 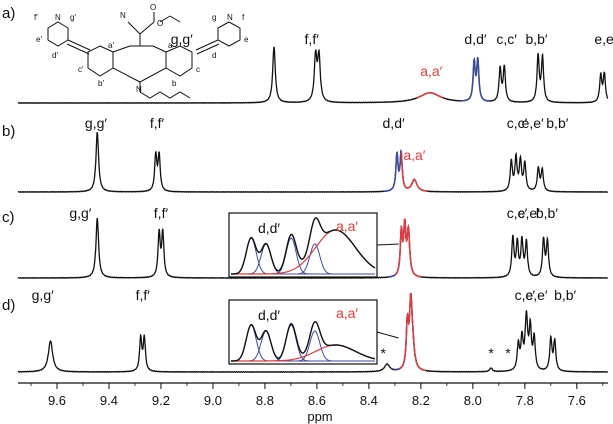 What do you see at coordinates (525, 295) in the screenshot?
I see `peak-label-4-2: c,c′` at bounding box center [525, 295].